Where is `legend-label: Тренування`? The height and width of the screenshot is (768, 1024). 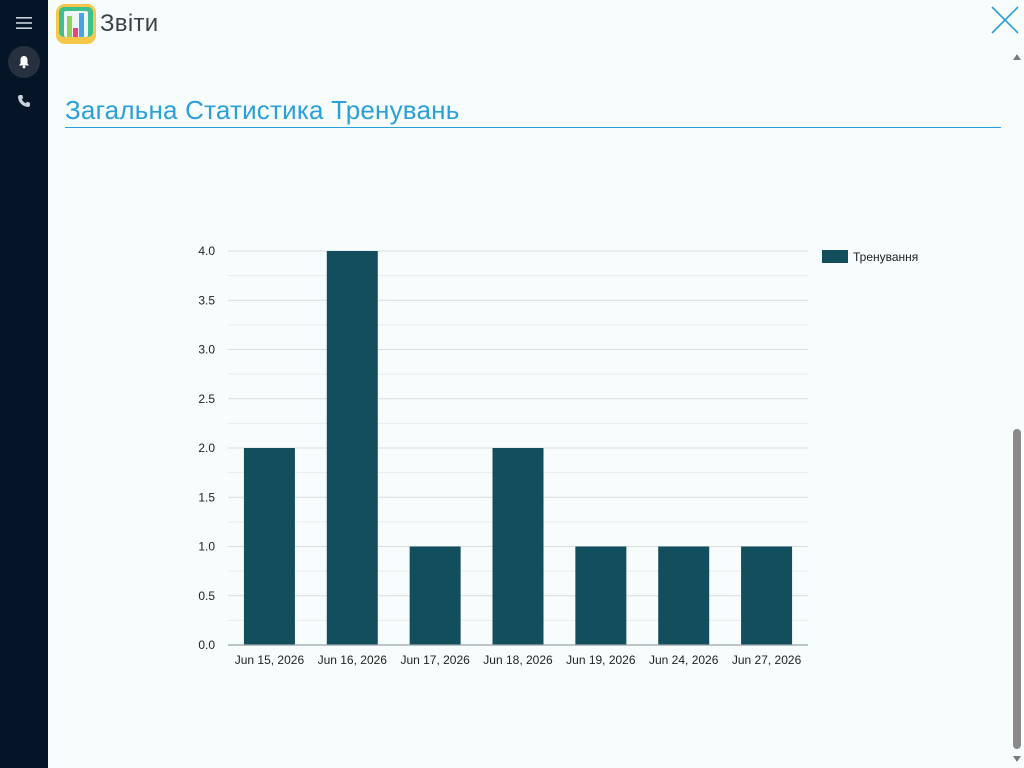
legend-label: Тренування is located at coordinates (885, 257).